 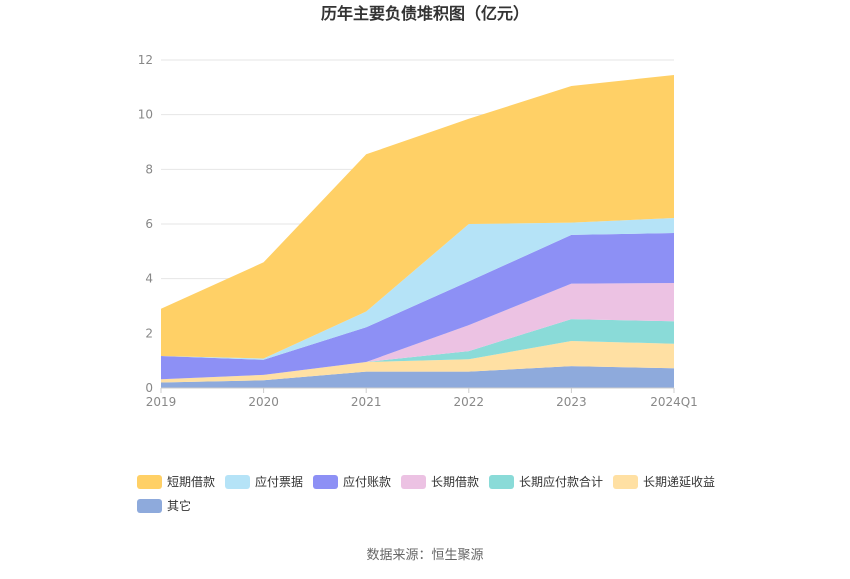 What do you see at coordinates (674, 402) in the screenshot?
I see `x-tick-label: 2024Q1` at bounding box center [674, 402].